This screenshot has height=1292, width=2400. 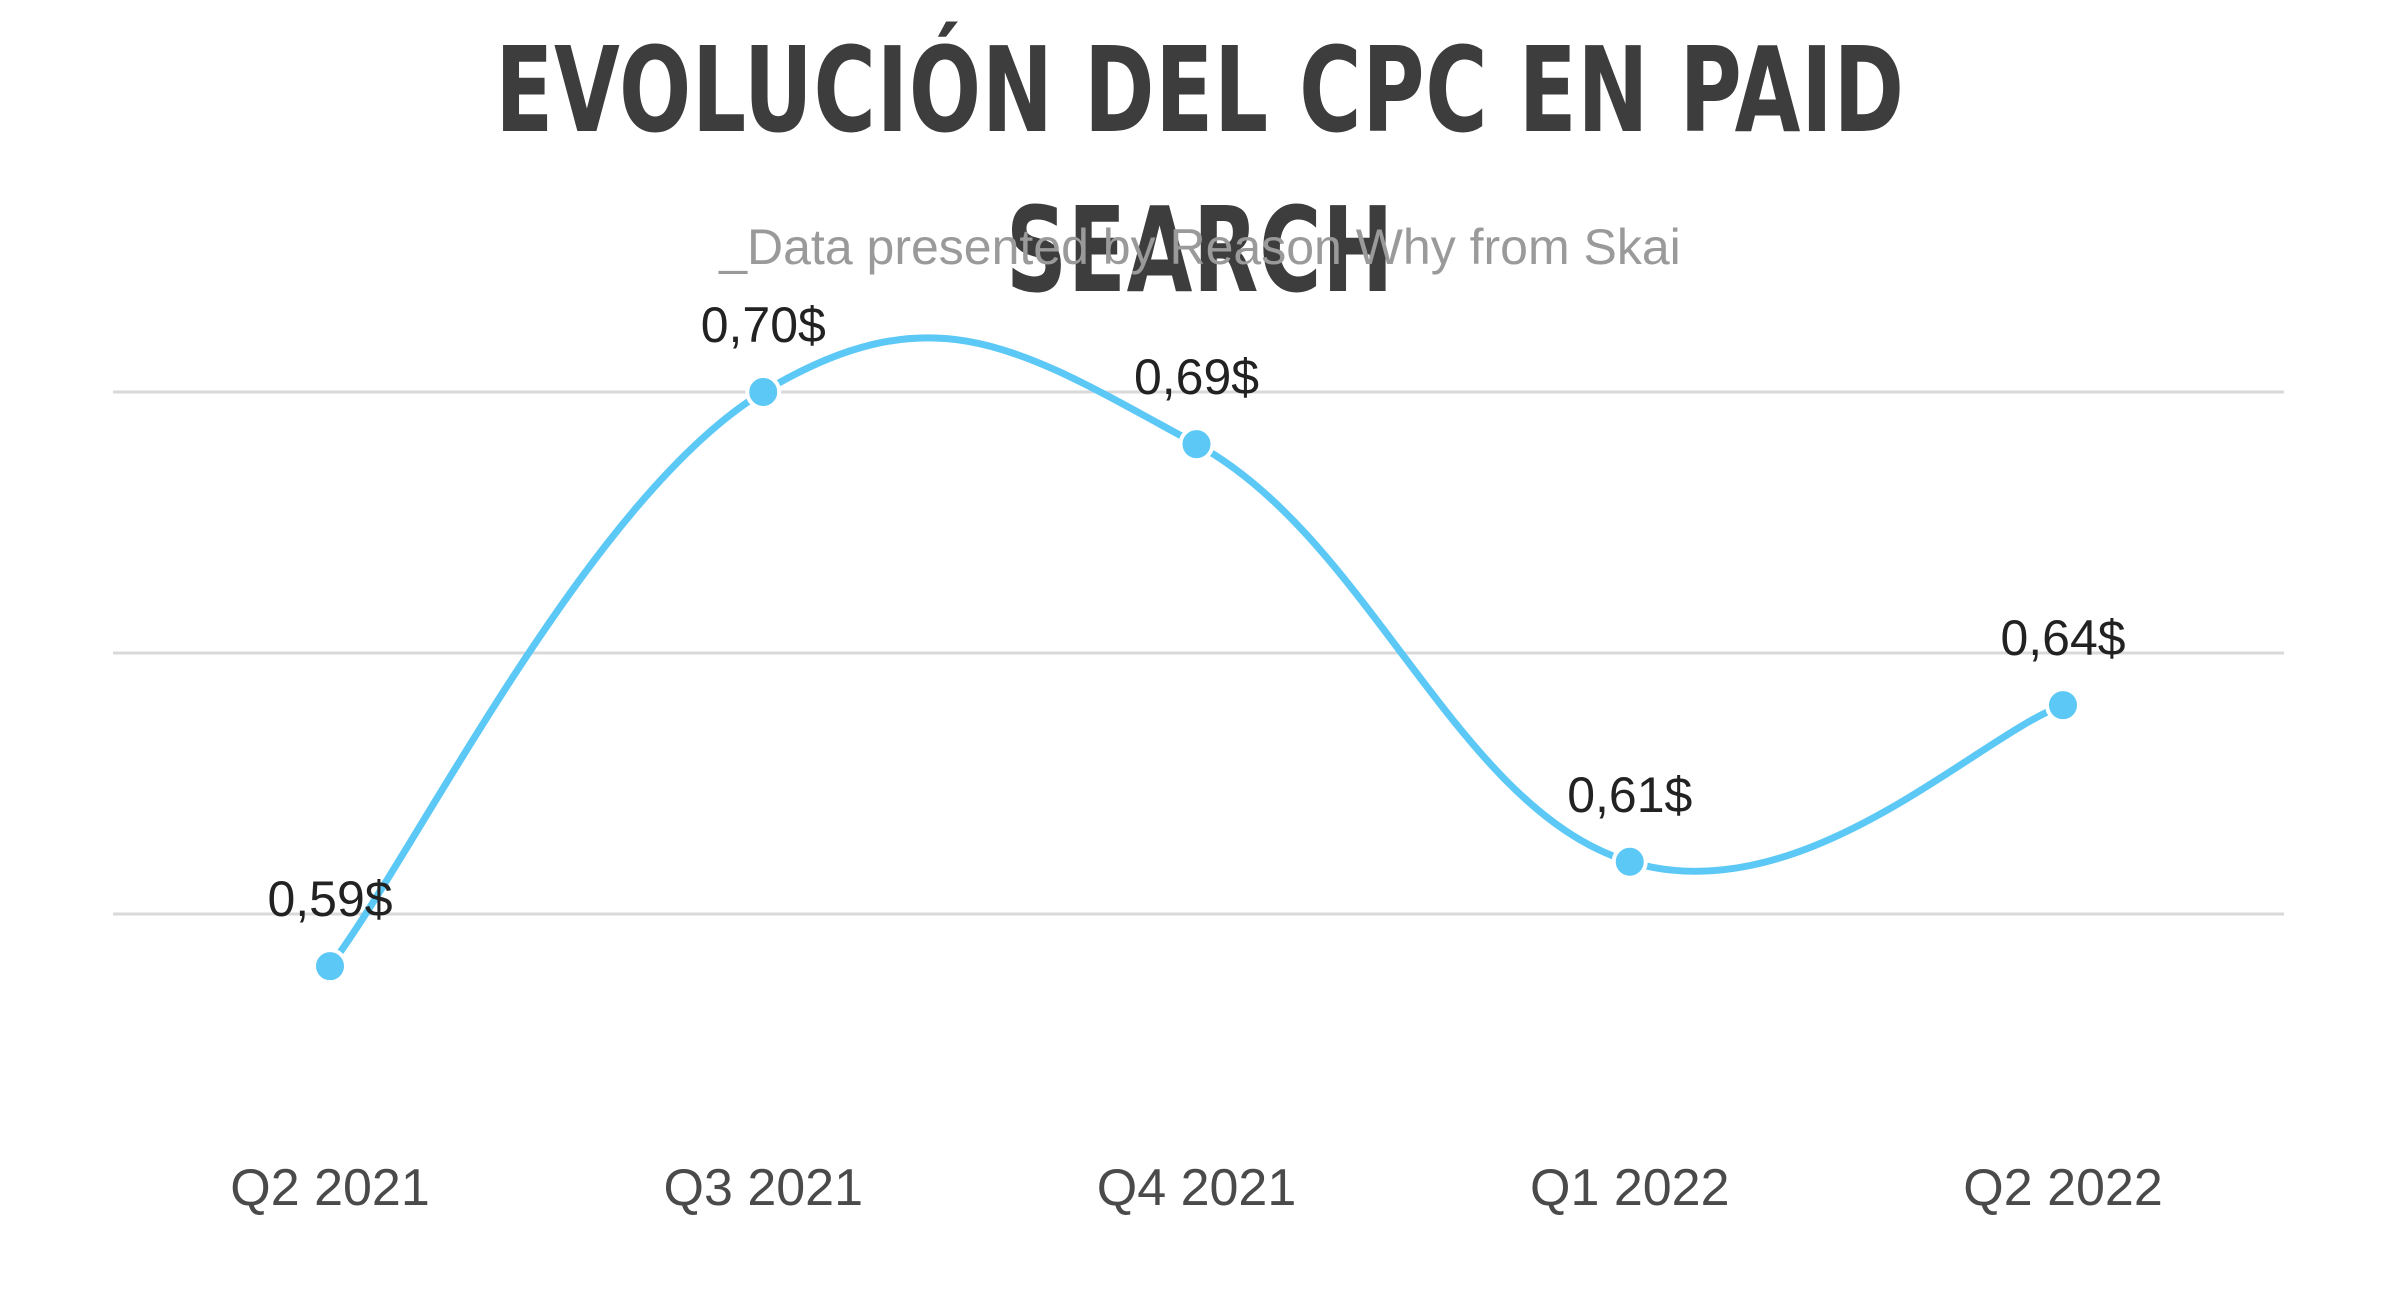 I want to click on x-tick-label-1: Q3 2021, so click(x=764, y=1188).